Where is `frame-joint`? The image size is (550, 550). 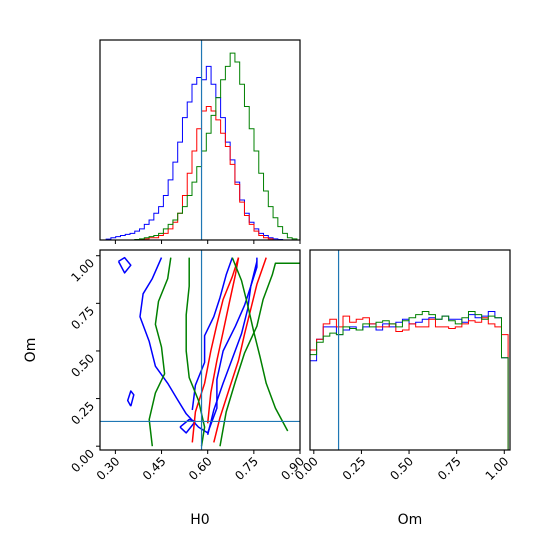 frame-joint is located at coordinates (200, 350).